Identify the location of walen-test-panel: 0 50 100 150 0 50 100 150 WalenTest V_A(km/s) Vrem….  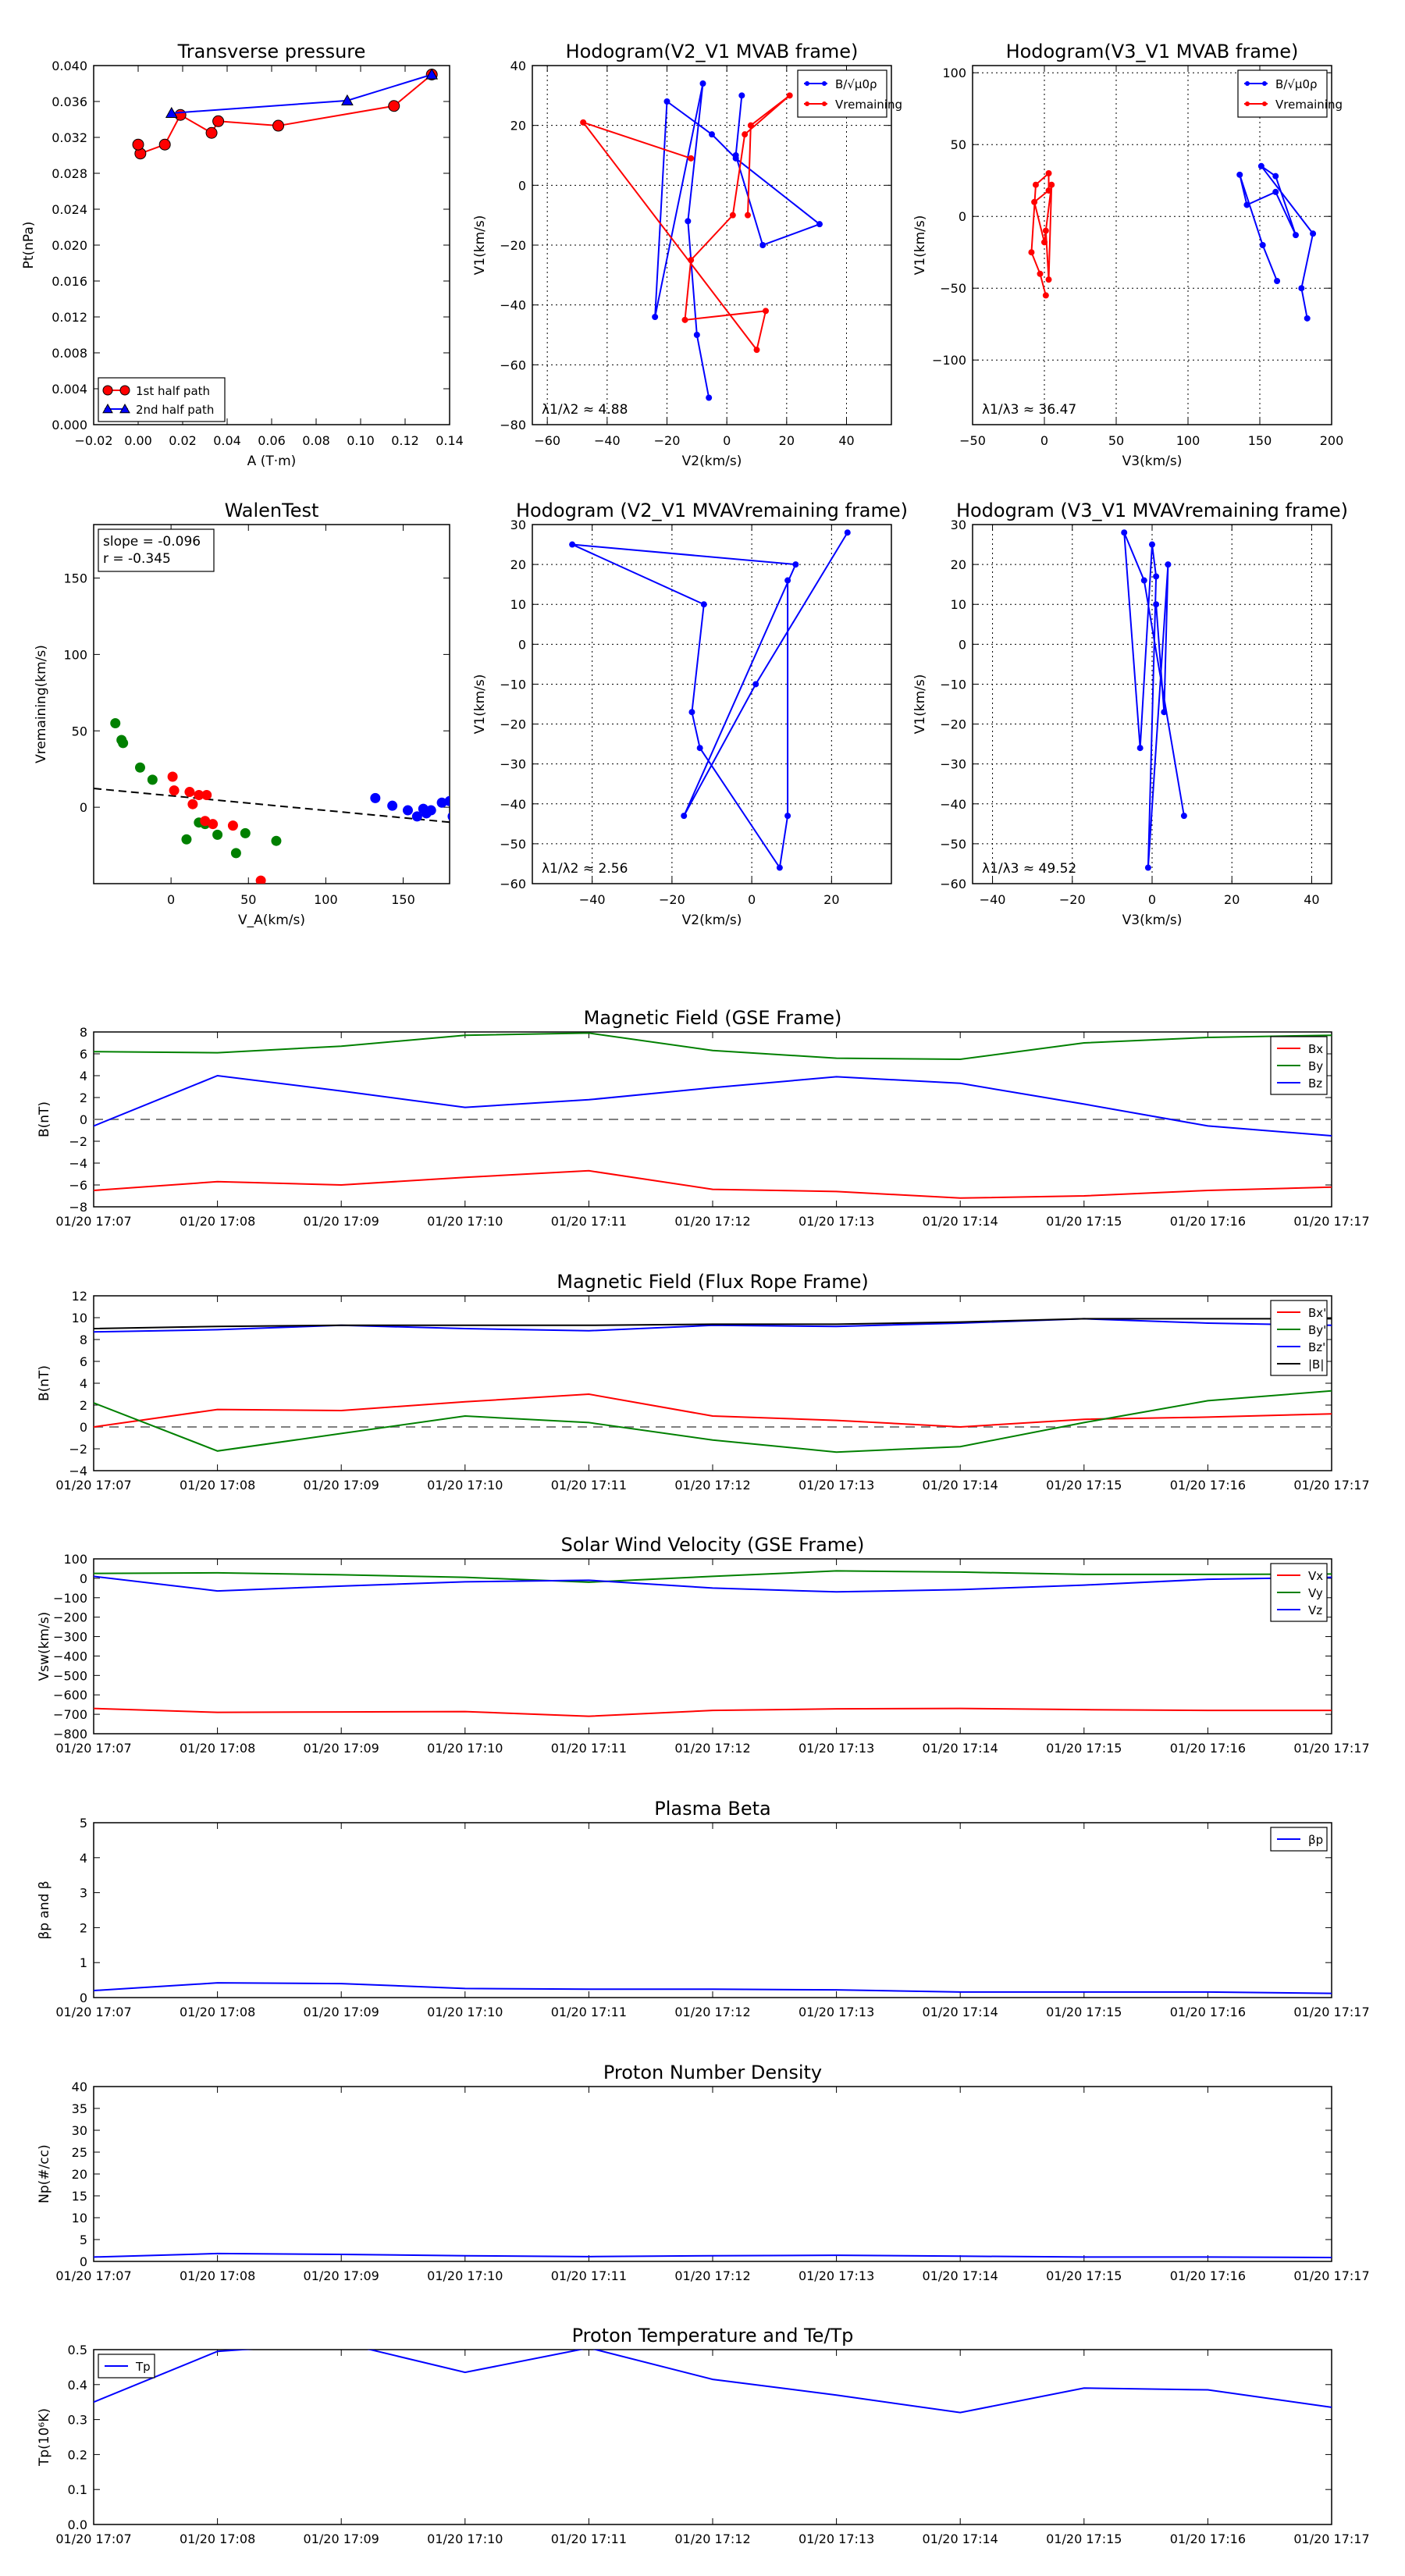
(242, 714).